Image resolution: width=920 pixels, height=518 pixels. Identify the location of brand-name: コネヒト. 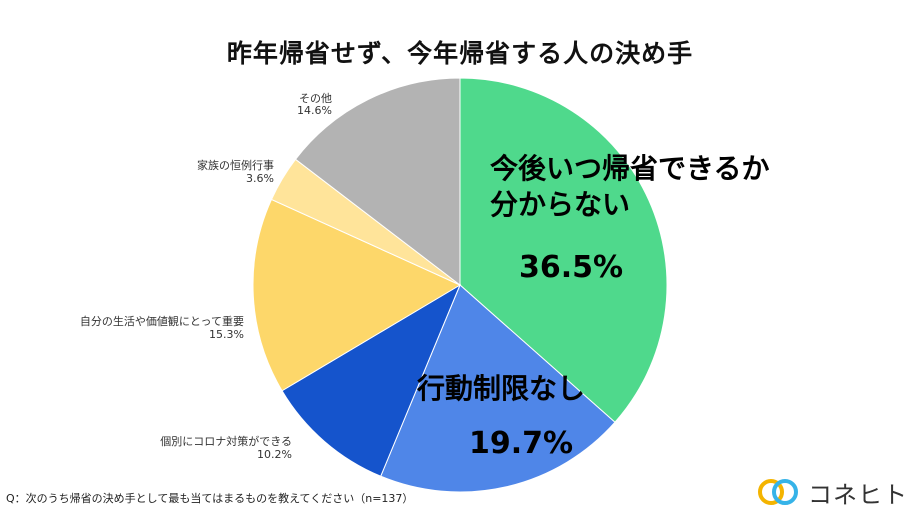
(858, 494).